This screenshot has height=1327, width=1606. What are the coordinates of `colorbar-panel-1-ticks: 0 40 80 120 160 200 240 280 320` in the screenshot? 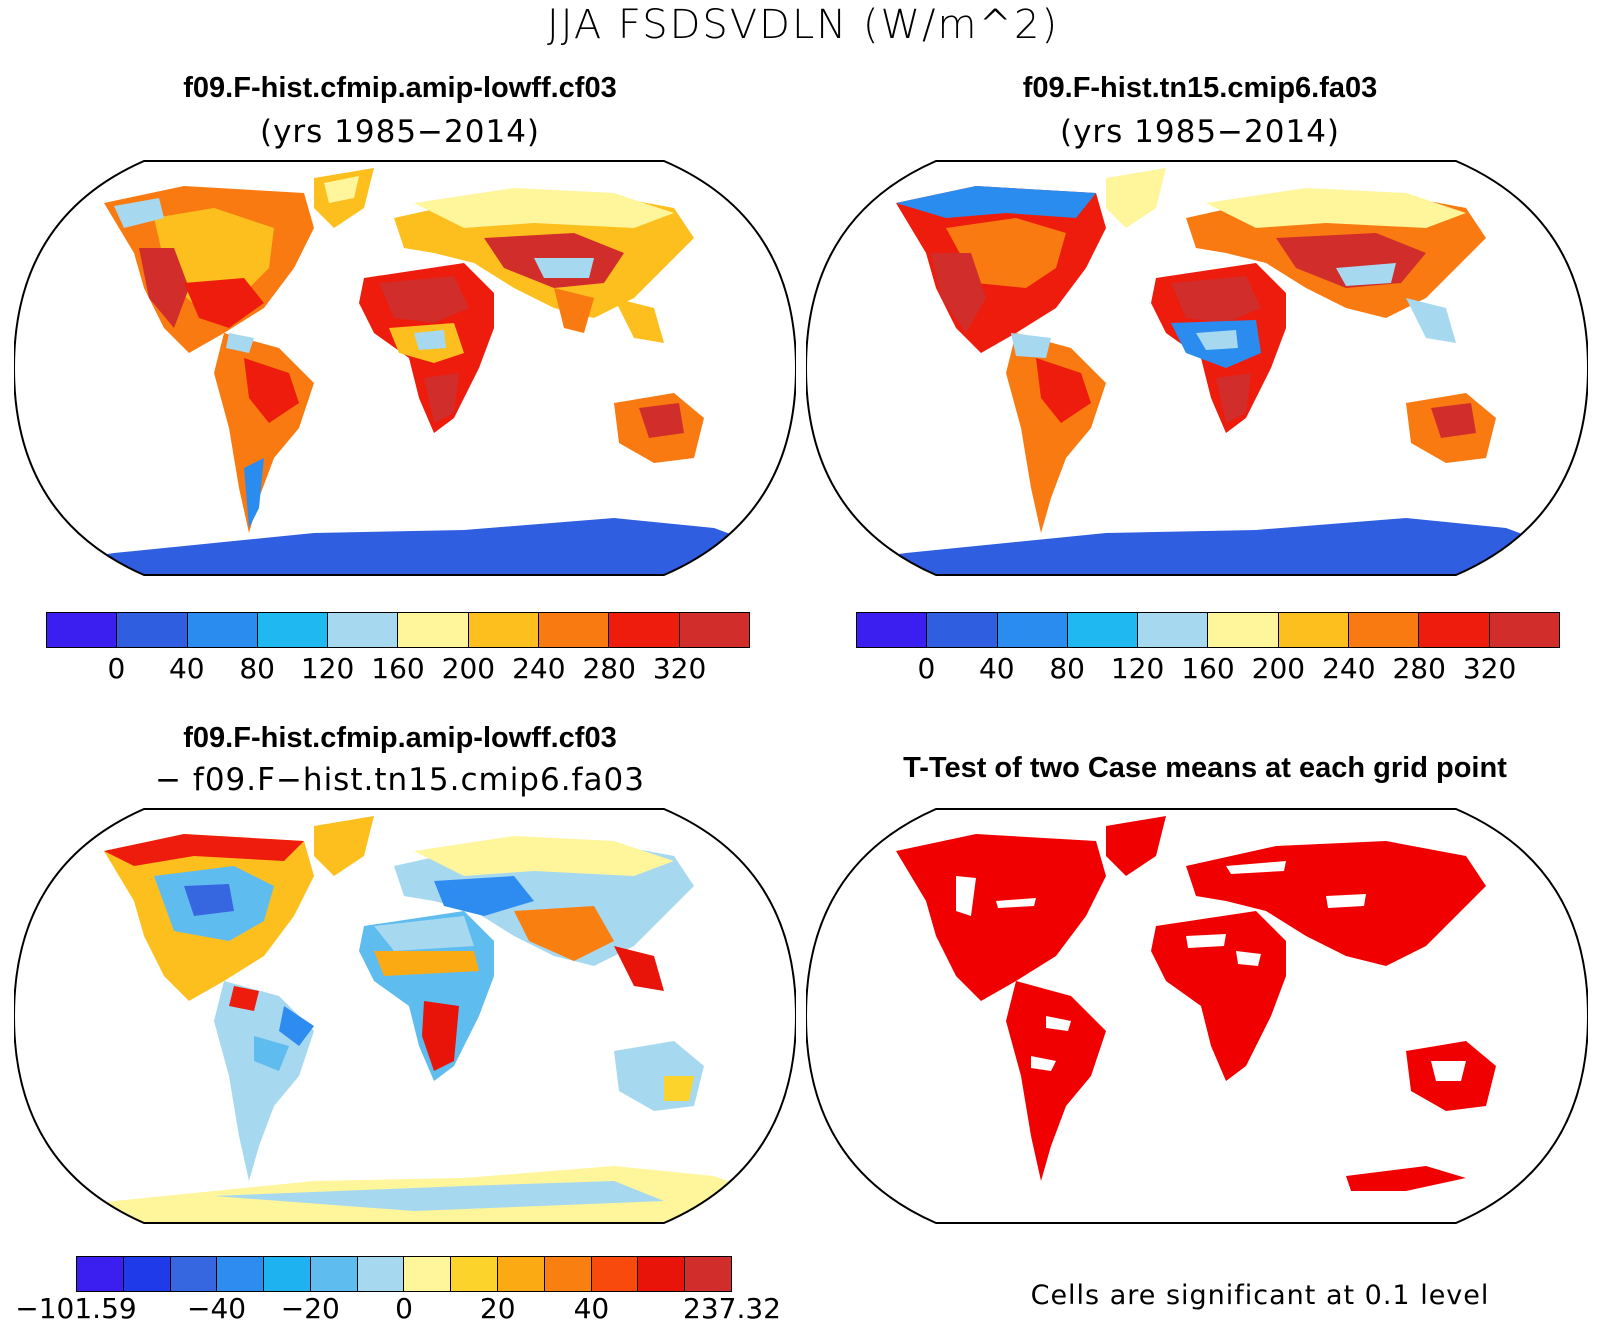 It's located at (398, 670).